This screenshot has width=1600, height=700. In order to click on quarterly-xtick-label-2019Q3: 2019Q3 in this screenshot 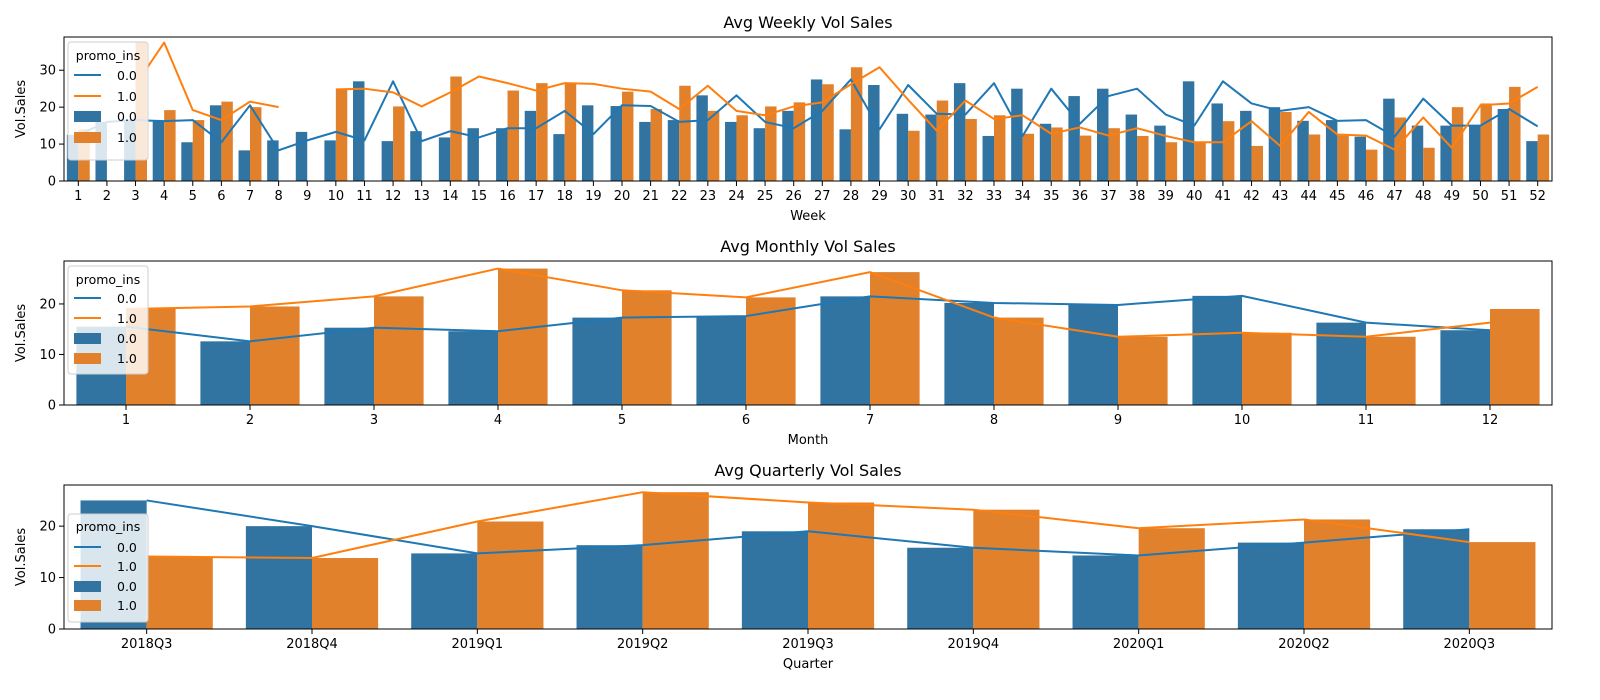, I will do `click(808, 644)`.